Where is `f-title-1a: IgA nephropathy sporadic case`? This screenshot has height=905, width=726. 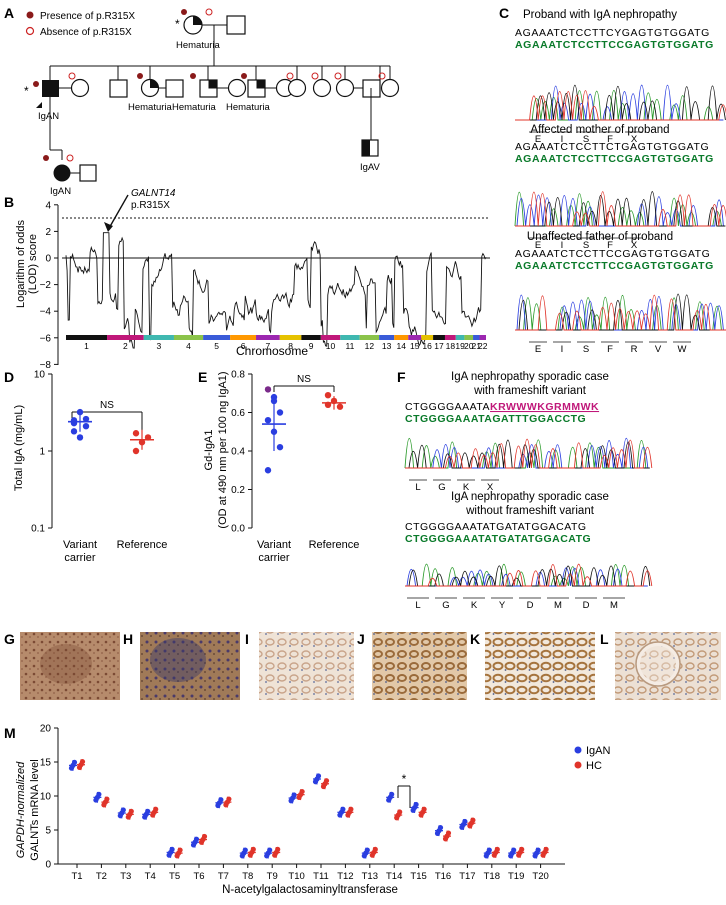 f-title-1a: IgA nephropathy sporadic case is located at coordinates (530, 377).